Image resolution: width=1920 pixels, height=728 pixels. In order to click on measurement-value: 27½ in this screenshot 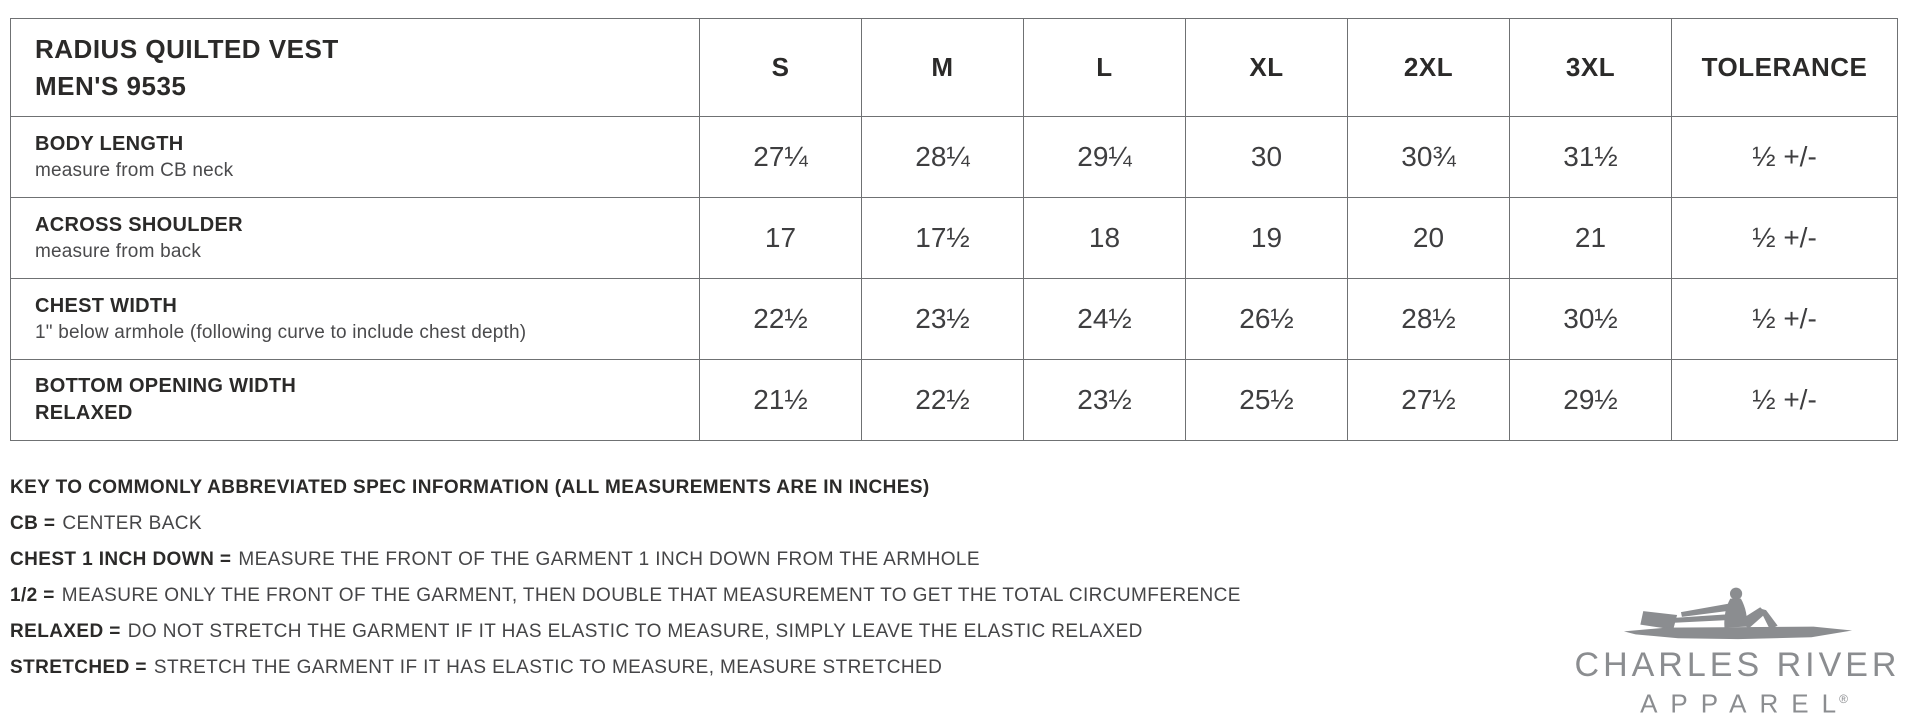, I will do `click(1428, 400)`.